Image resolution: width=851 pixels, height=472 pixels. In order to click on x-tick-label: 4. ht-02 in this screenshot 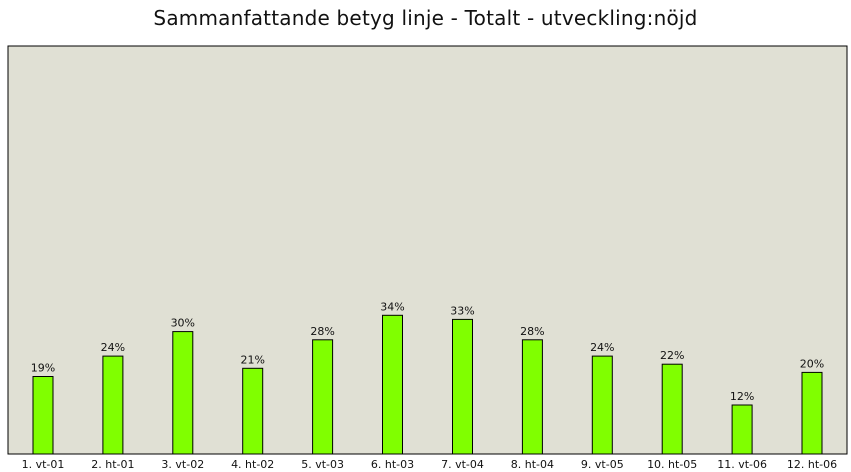, I will do `click(252, 464)`.